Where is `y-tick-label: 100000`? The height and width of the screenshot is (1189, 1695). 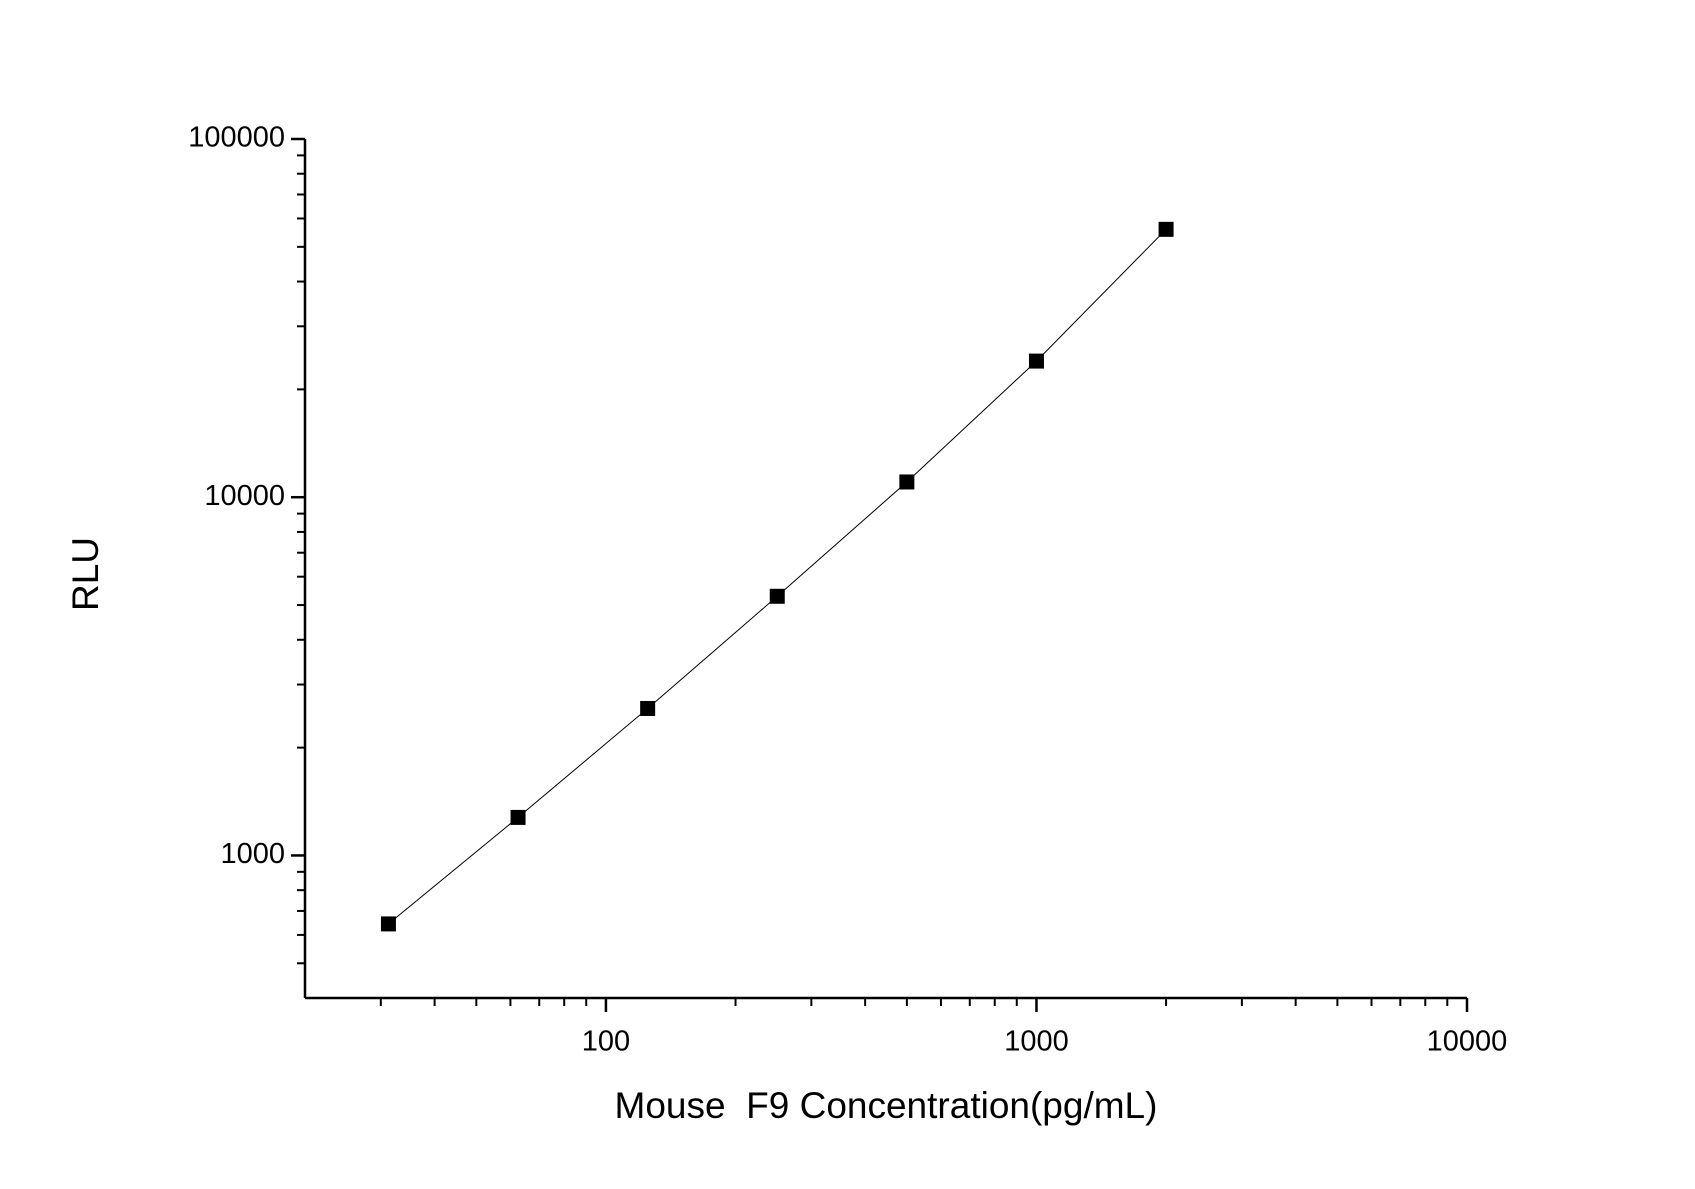 y-tick-label: 100000 is located at coordinates (236, 138).